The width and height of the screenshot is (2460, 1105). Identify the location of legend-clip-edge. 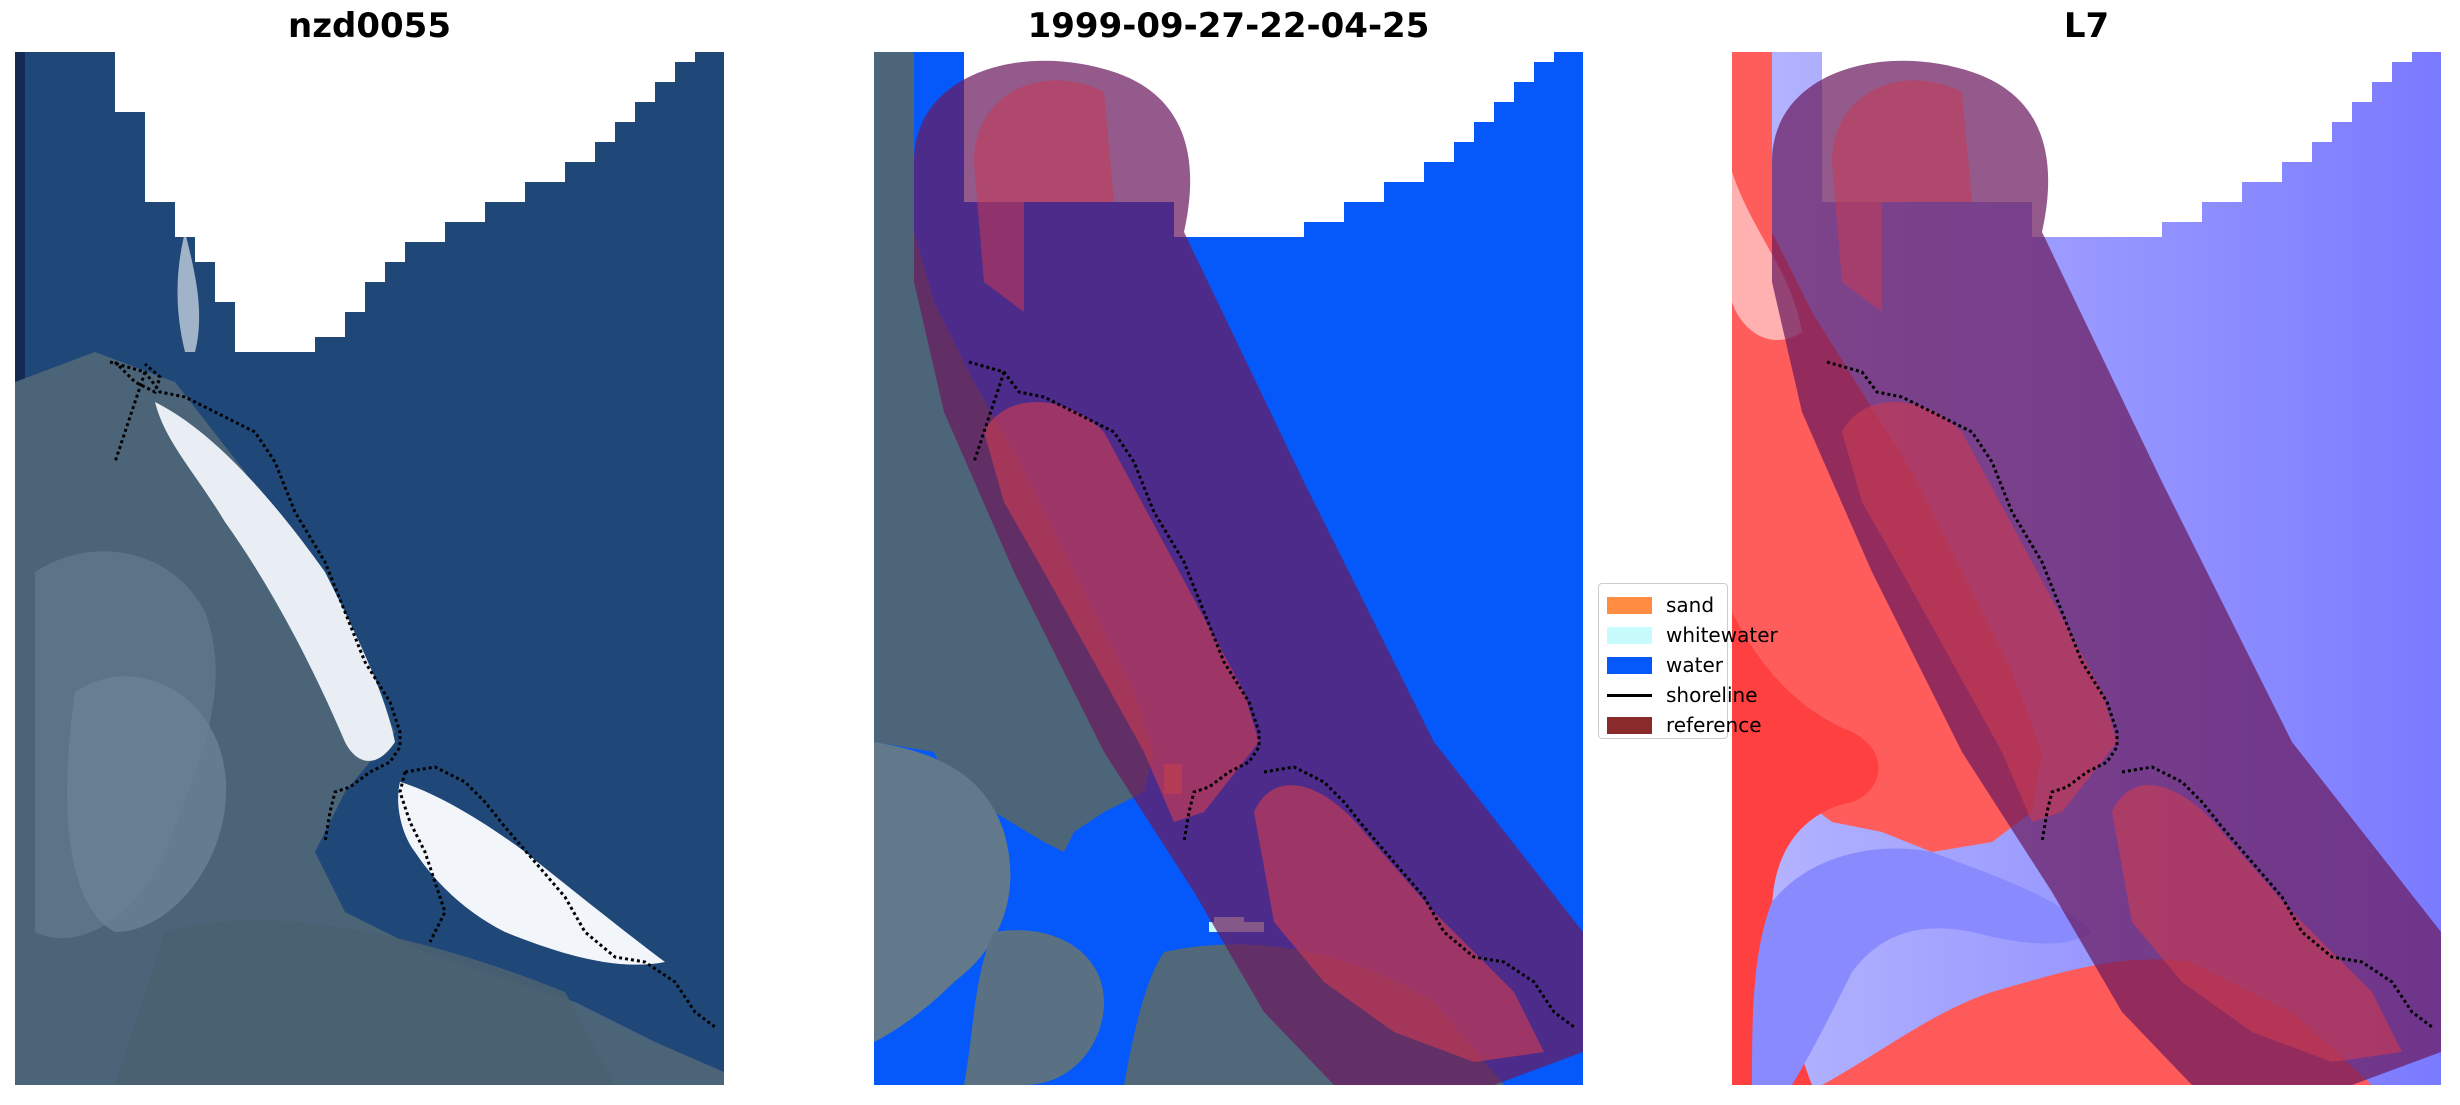
(1733, 661).